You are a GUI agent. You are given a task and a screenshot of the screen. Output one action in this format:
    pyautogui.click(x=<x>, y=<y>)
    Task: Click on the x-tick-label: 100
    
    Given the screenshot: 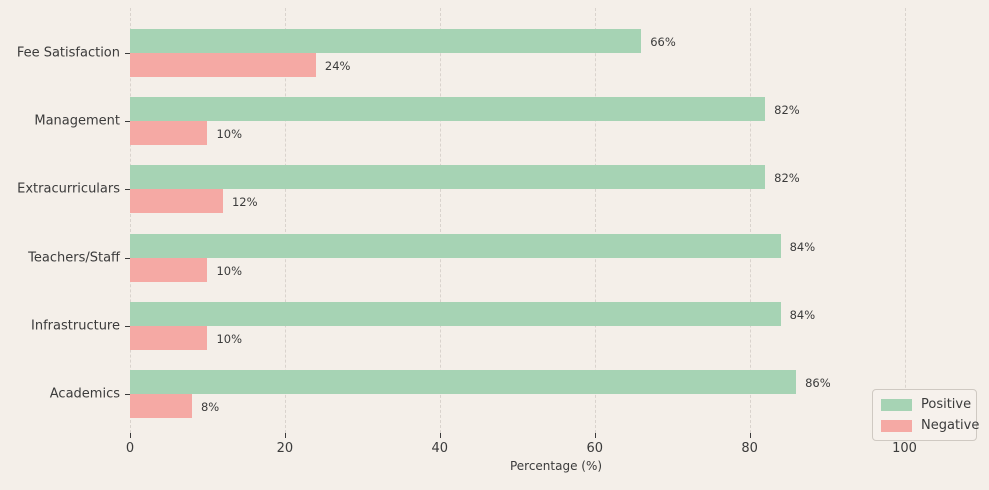 What is the action you would take?
    pyautogui.click(x=904, y=448)
    